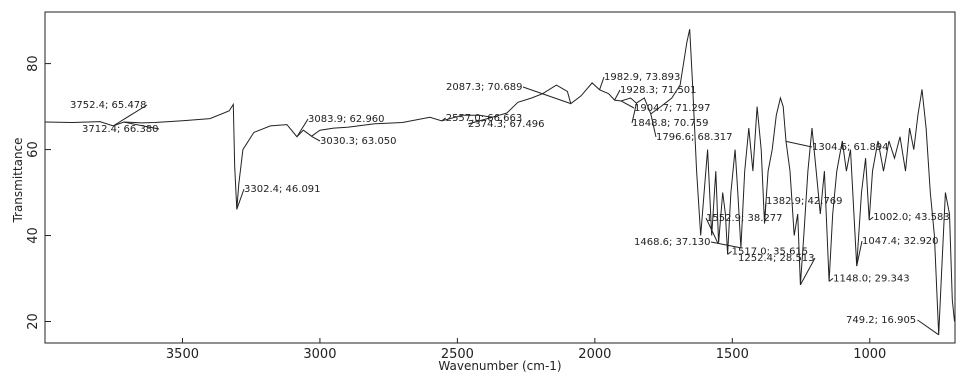 This screenshot has height=374, width=956. What do you see at coordinates (694, 137) in the screenshot?
I see `peak-label: 1796.6; 68.317` at bounding box center [694, 137].